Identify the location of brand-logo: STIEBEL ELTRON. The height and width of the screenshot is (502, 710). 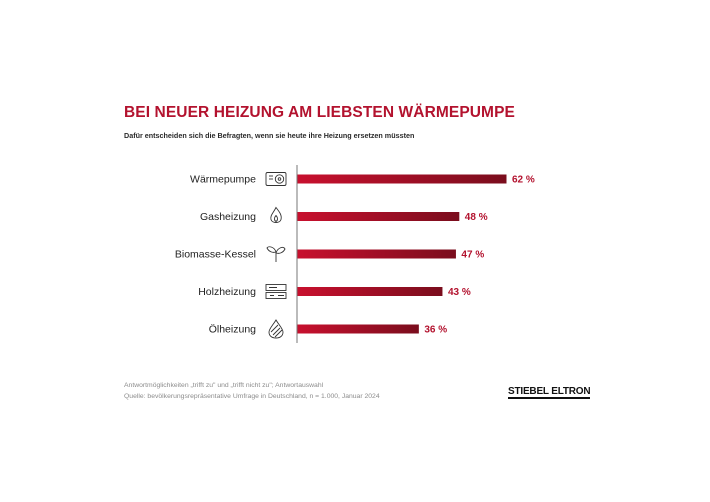
(549, 392).